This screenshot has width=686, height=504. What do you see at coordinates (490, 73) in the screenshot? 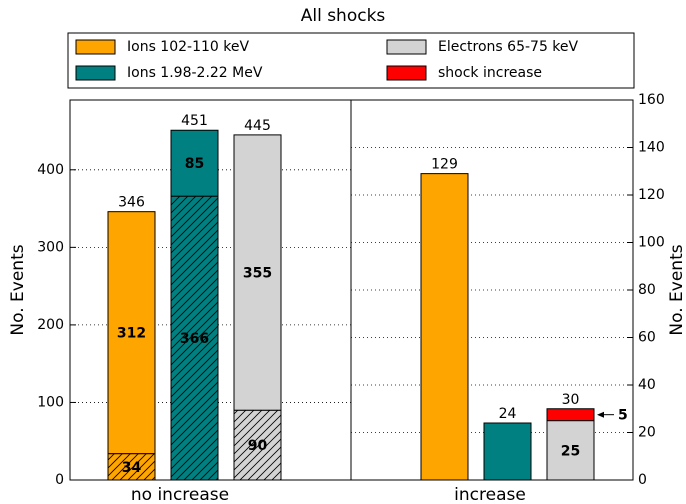
I see `legend-label: shock increase` at bounding box center [490, 73].